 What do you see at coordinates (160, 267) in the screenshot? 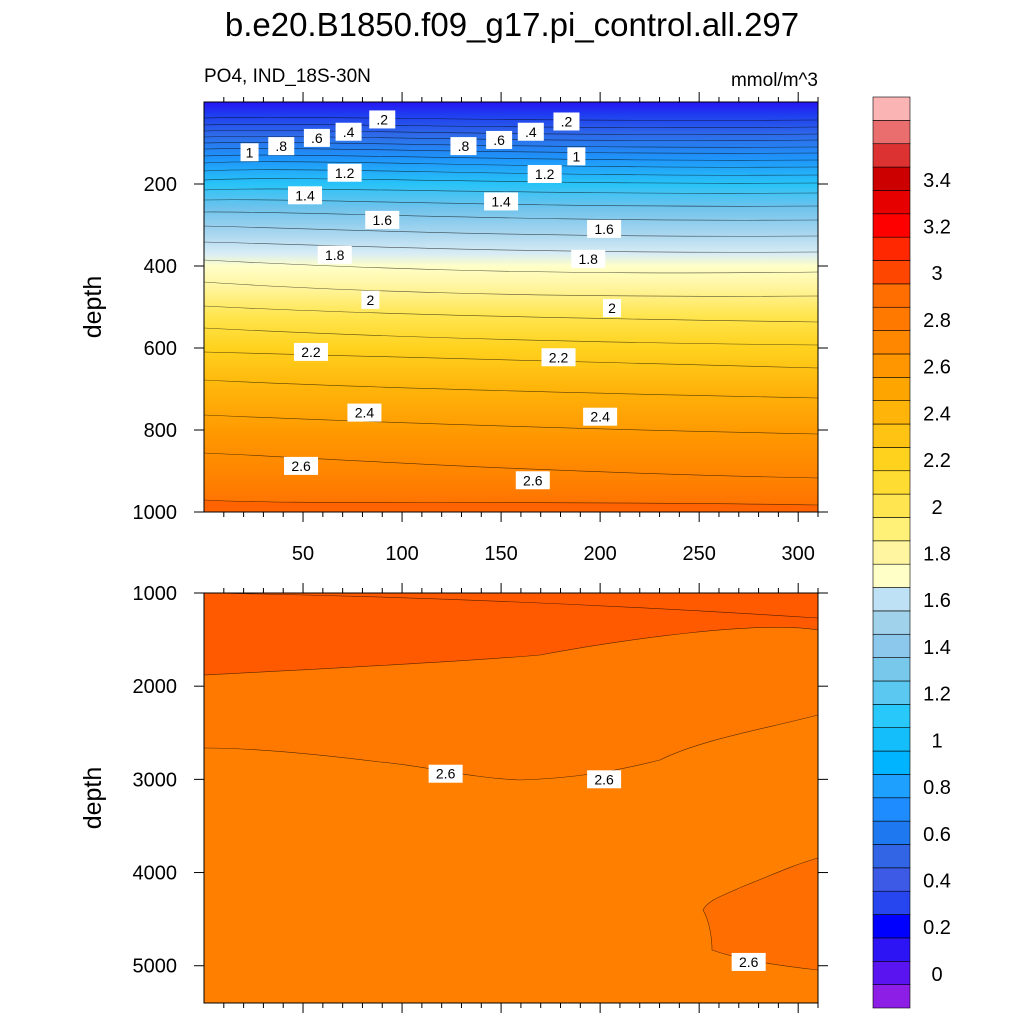
I see `y-tick-label: 400` at bounding box center [160, 267].